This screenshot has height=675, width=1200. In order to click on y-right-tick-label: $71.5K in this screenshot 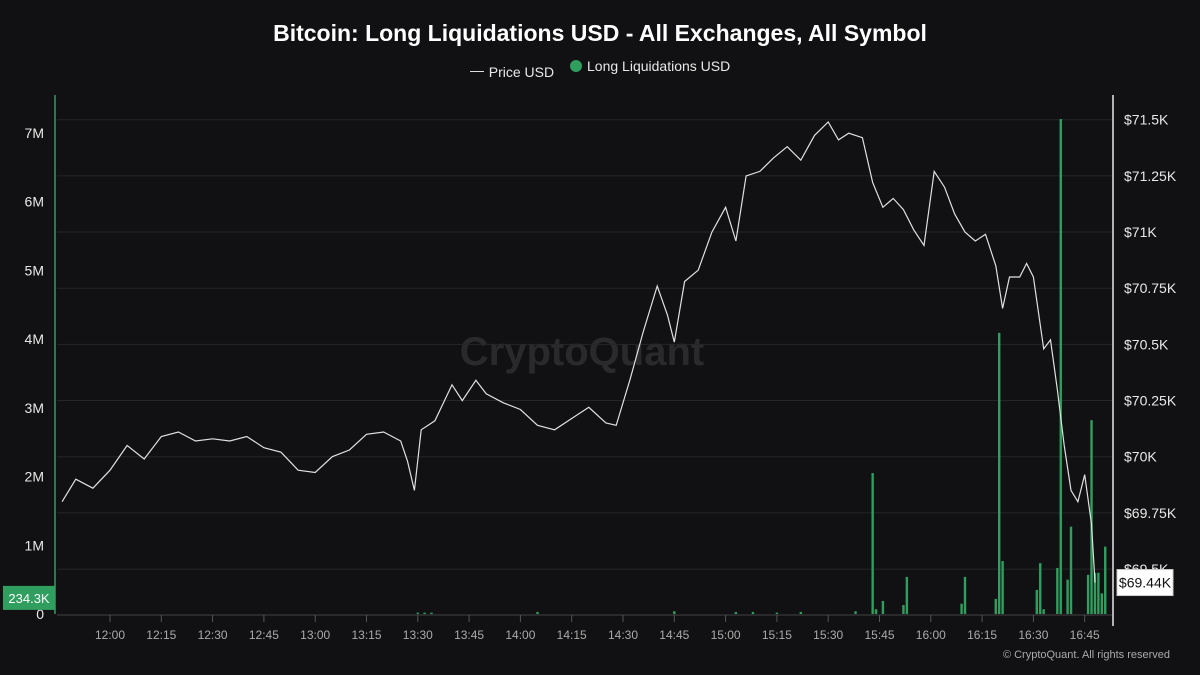, I will do `click(1146, 120)`.